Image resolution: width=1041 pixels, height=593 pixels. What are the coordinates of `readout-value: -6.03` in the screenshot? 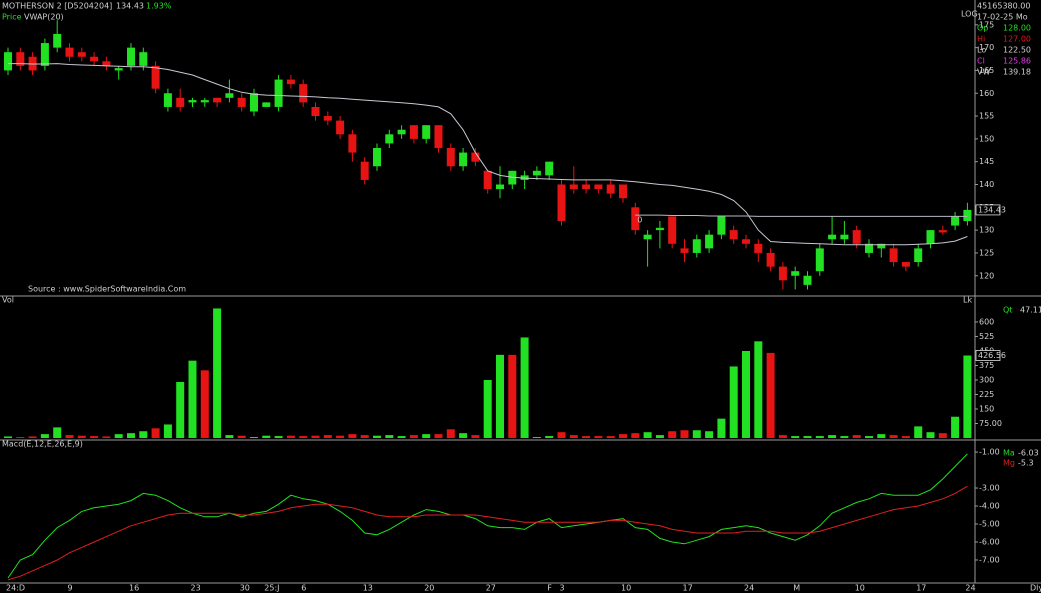 It's located at (1028, 453).